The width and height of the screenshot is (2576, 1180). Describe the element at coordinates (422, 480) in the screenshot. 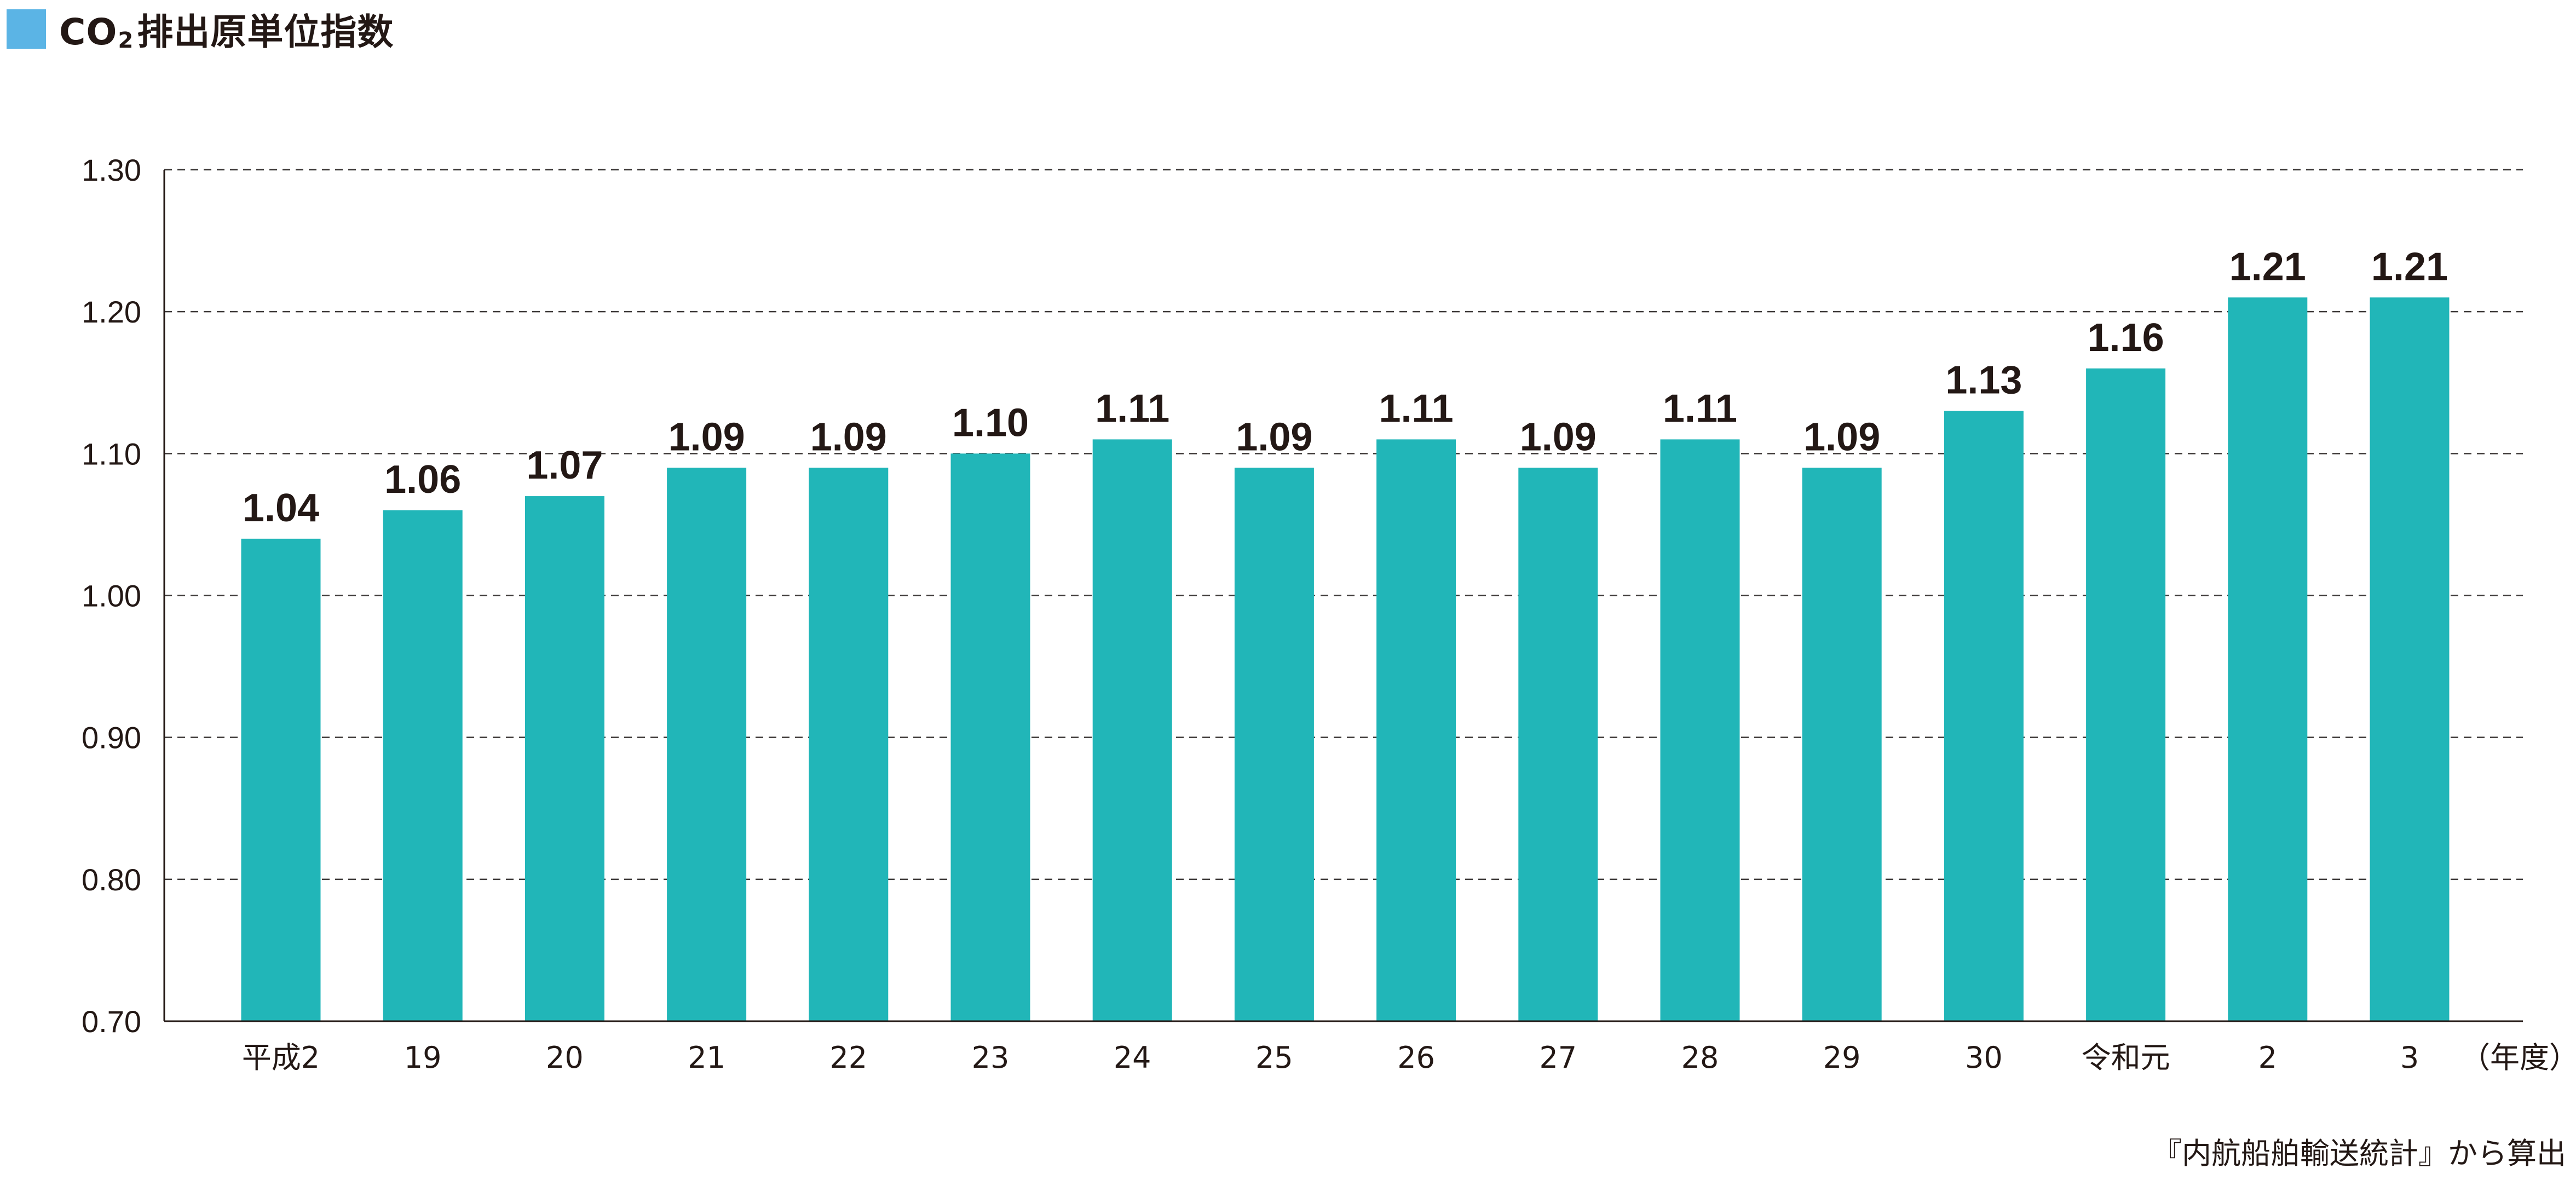

I see `bar-value-label: 1.06` at that location.